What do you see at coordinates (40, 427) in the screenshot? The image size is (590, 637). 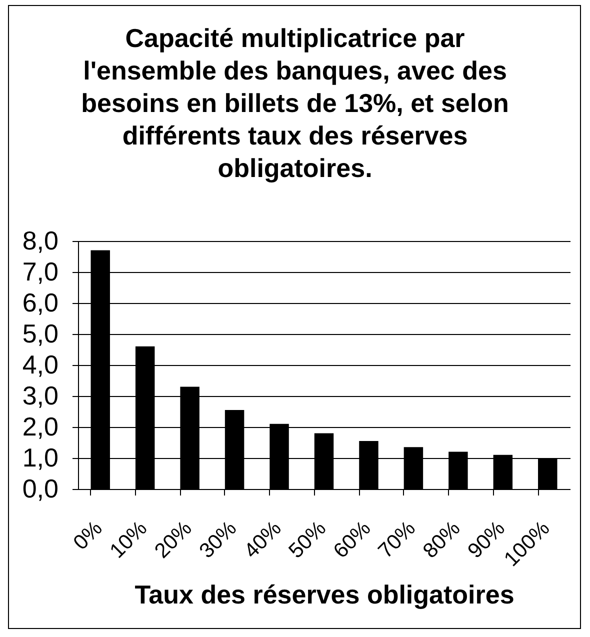 I see `y-tick-label: 2,0` at bounding box center [40, 427].